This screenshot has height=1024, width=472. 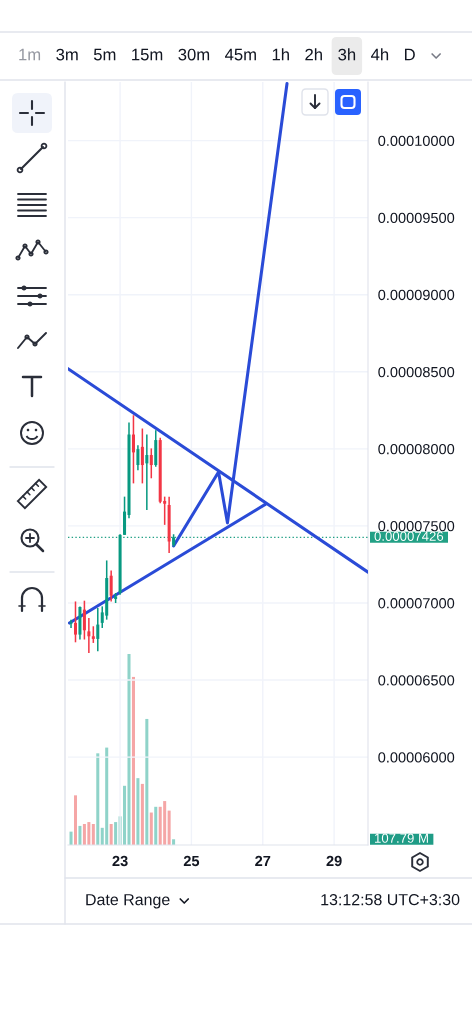 I want to click on text: 4h, so click(x=380, y=54).